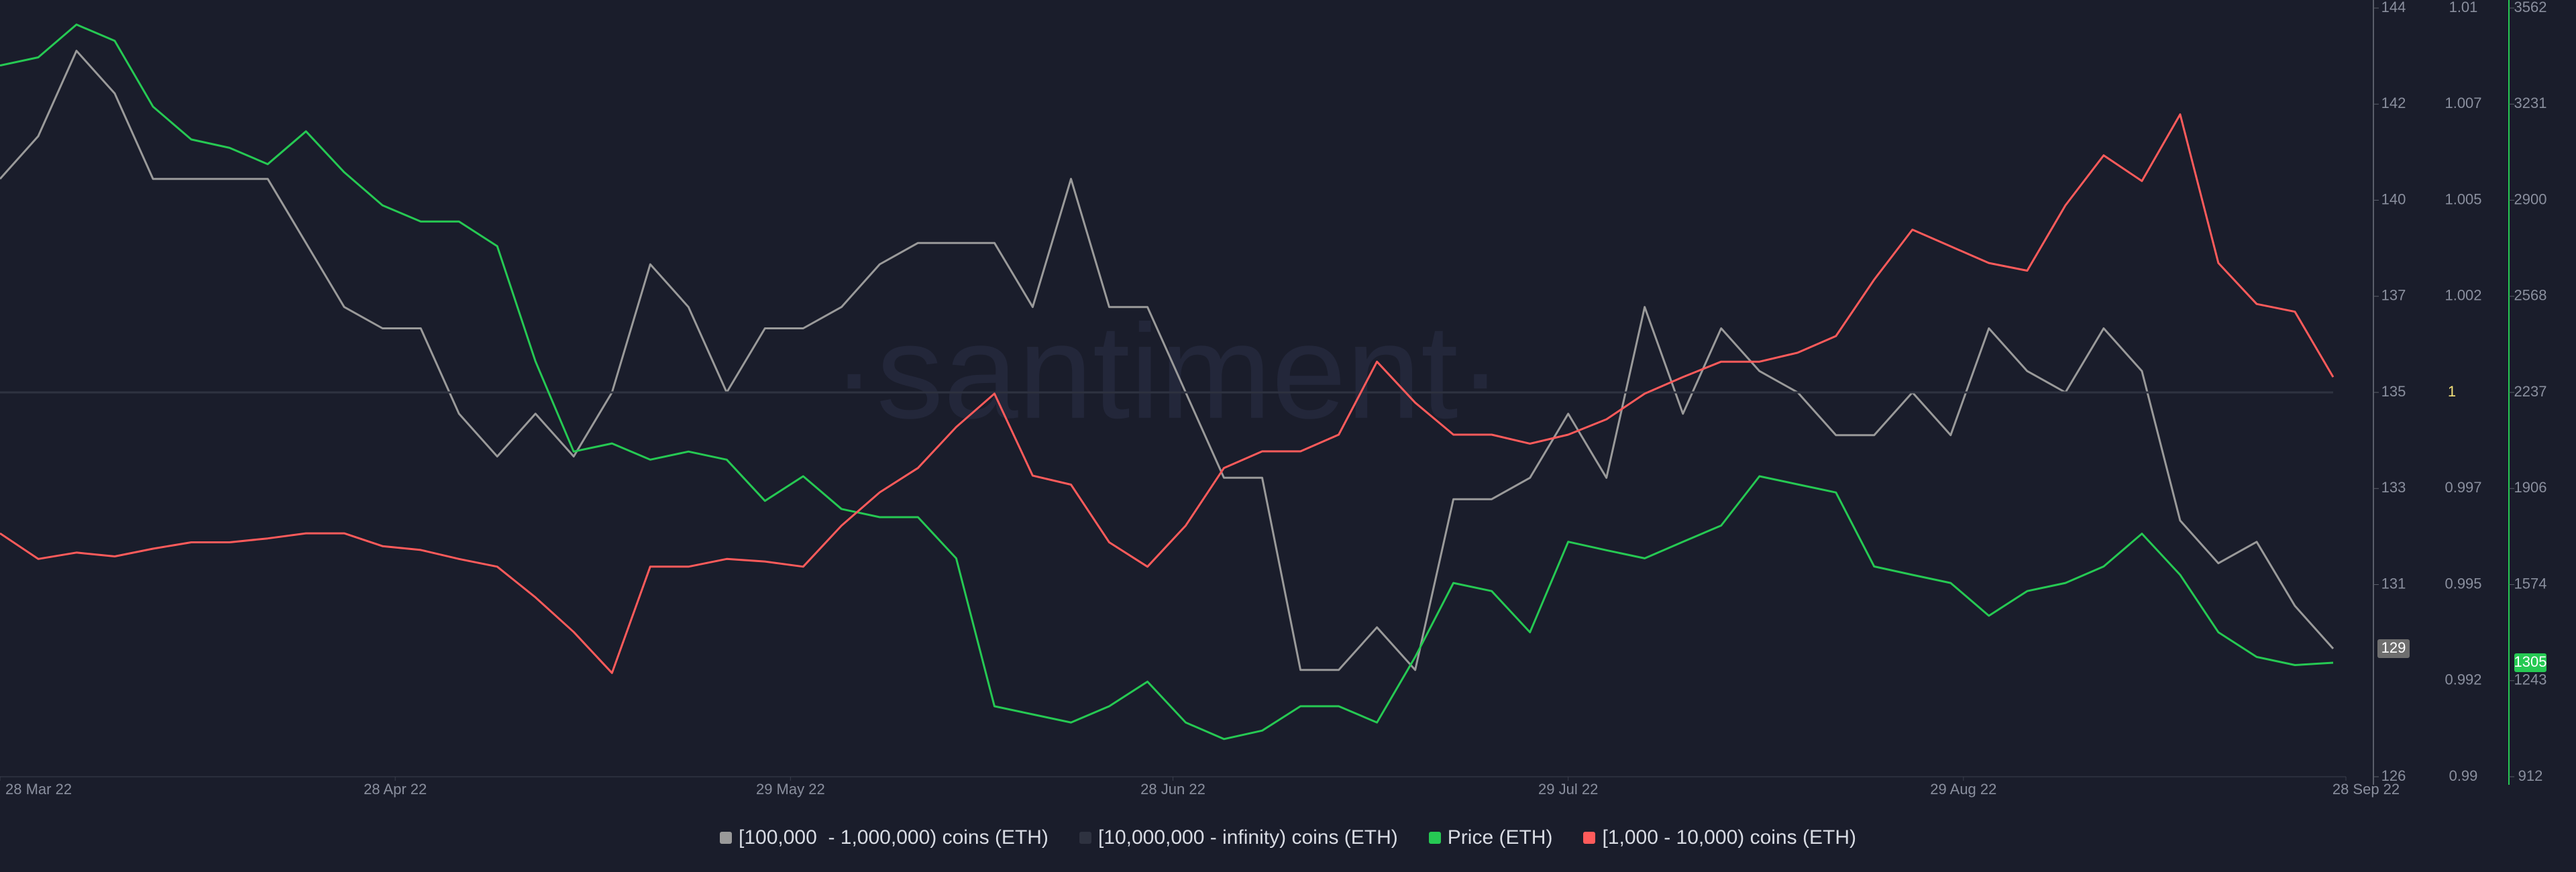 This screenshot has width=2576, height=872. What do you see at coordinates (38, 790) in the screenshot?
I see `x-tick-label: 28 Mar 22` at bounding box center [38, 790].